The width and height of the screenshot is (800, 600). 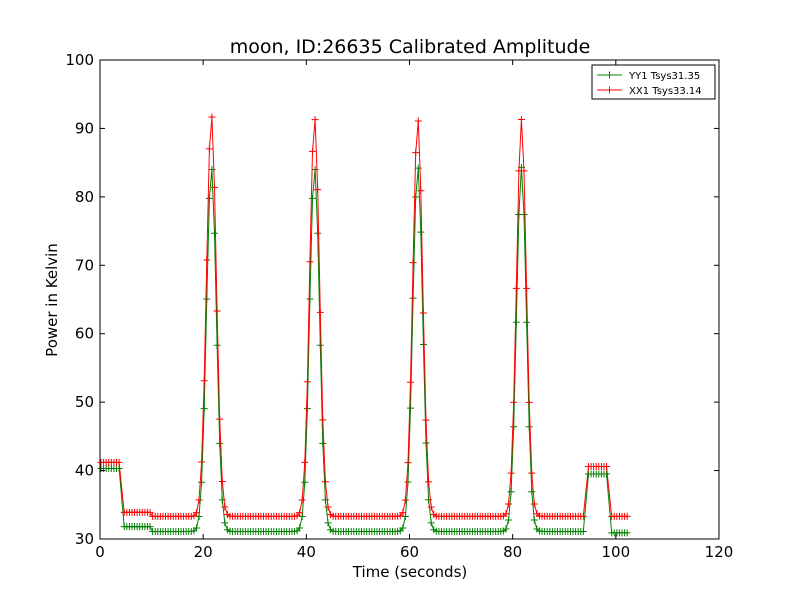 I want to click on x-tick-label: 100, so click(x=616, y=552).